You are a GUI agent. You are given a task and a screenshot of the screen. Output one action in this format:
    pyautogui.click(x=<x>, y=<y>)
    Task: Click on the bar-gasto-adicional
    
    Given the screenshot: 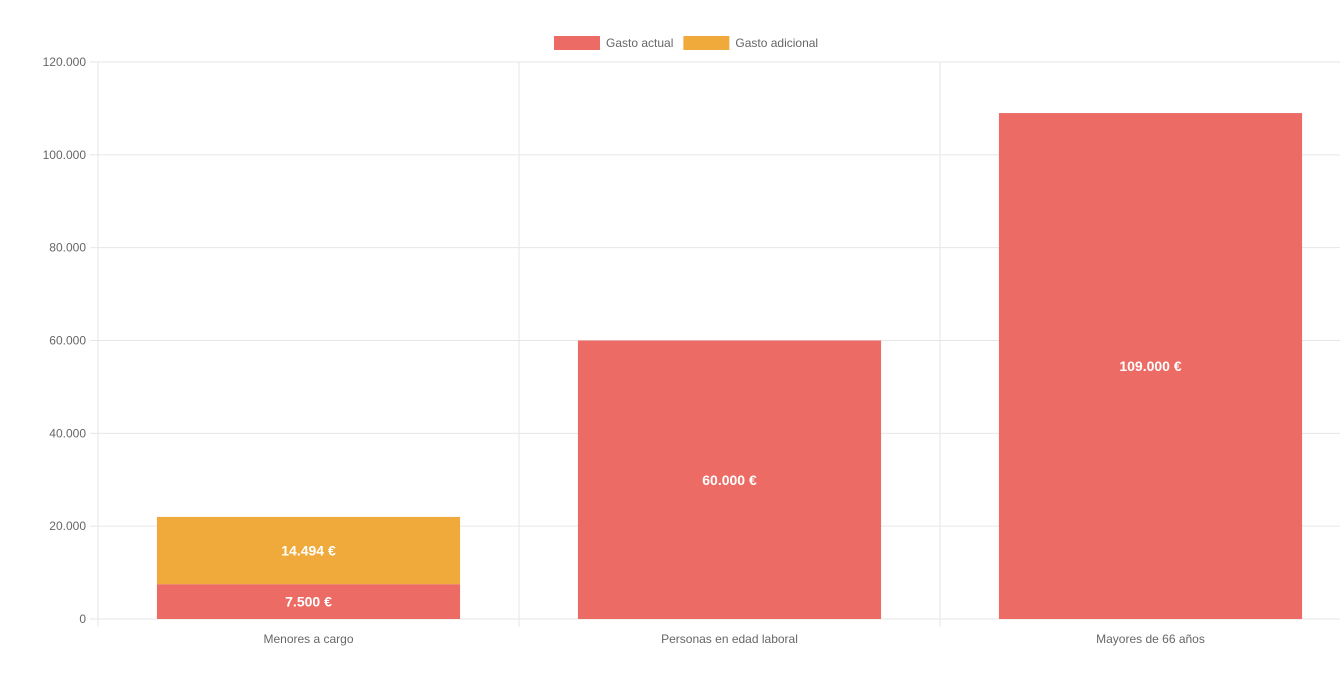 What is the action you would take?
    pyautogui.click(x=308, y=550)
    